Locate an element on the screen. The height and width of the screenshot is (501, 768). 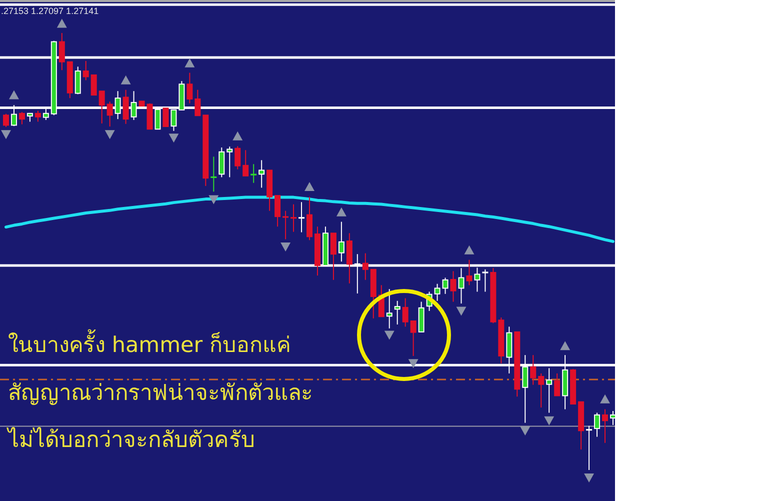
annotation: ไม่ได้บอกว่าจะกลับตัวครับ is located at coordinates (130, 440).